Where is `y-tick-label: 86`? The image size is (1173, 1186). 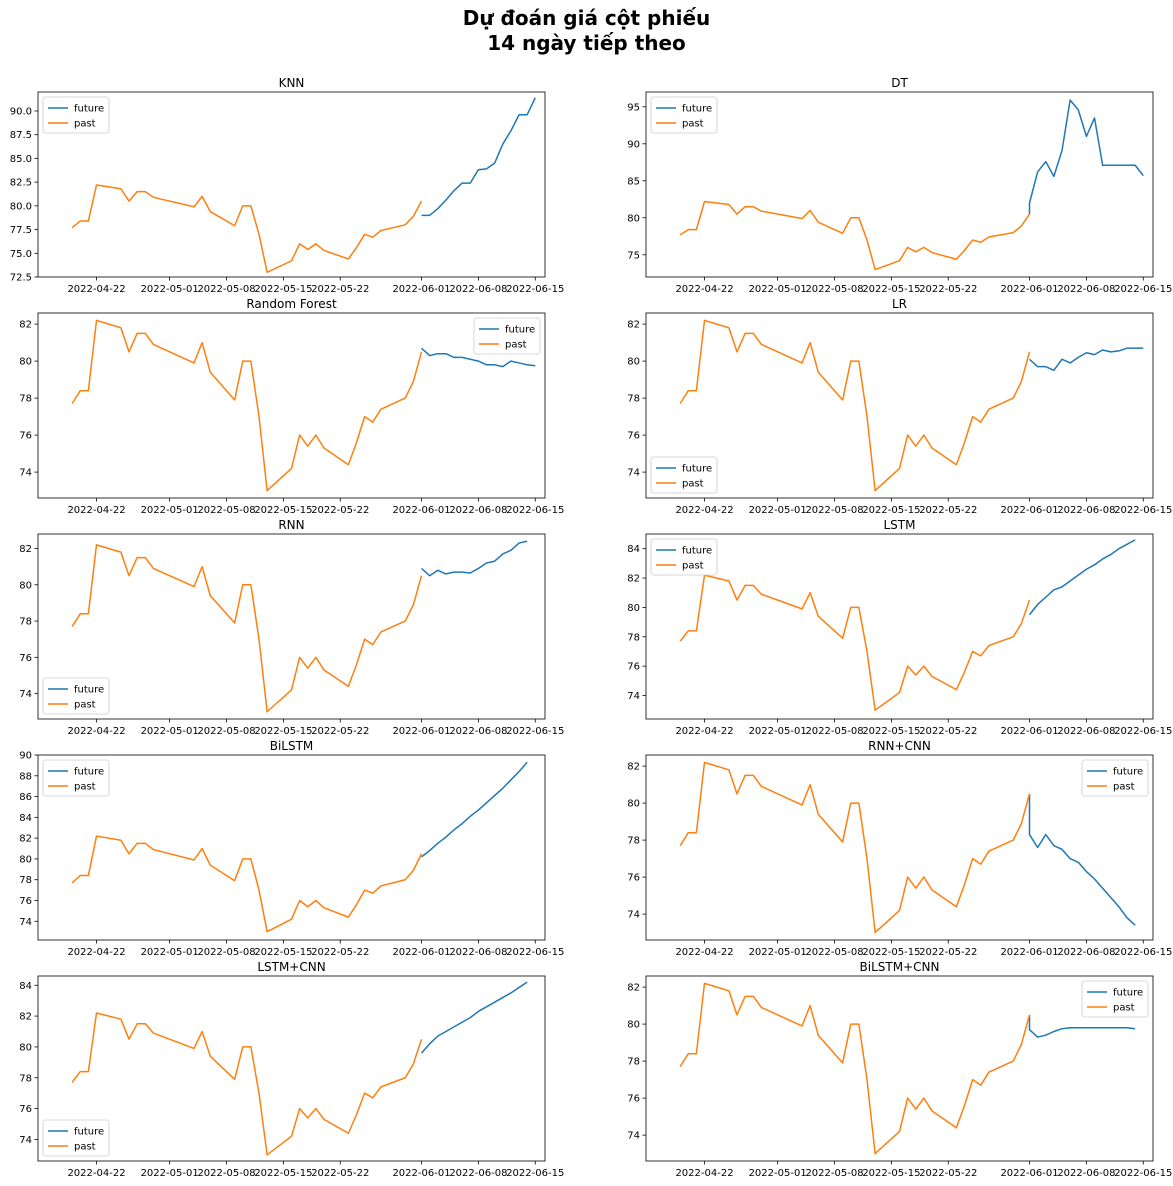 y-tick-label: 86 is located at coordinates (25, 797).